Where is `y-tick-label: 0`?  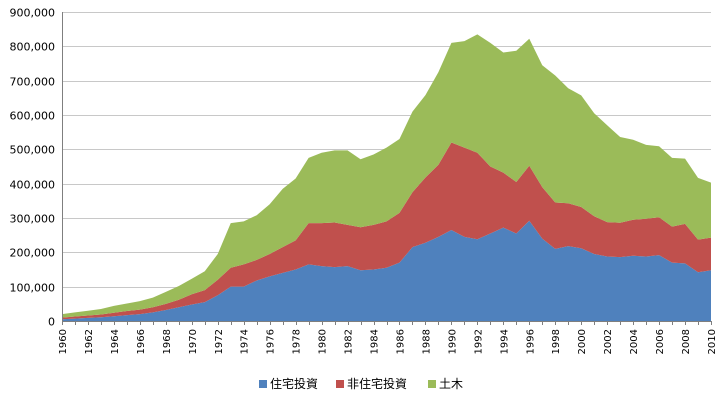
y-tick-label: 0 is located at coordinates (51, 322).